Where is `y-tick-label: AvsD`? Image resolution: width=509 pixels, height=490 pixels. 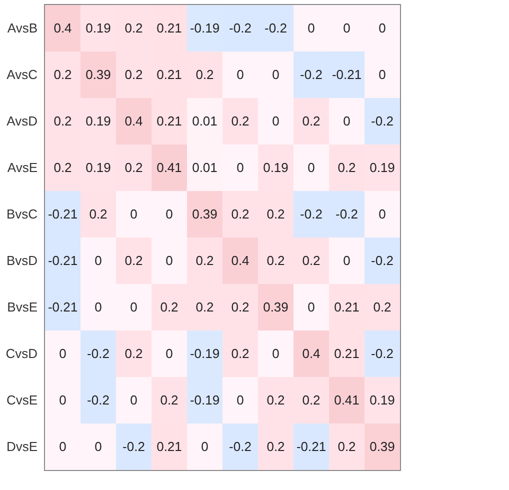
y-tick-label: AvsD is located at coordinates (22, 120).